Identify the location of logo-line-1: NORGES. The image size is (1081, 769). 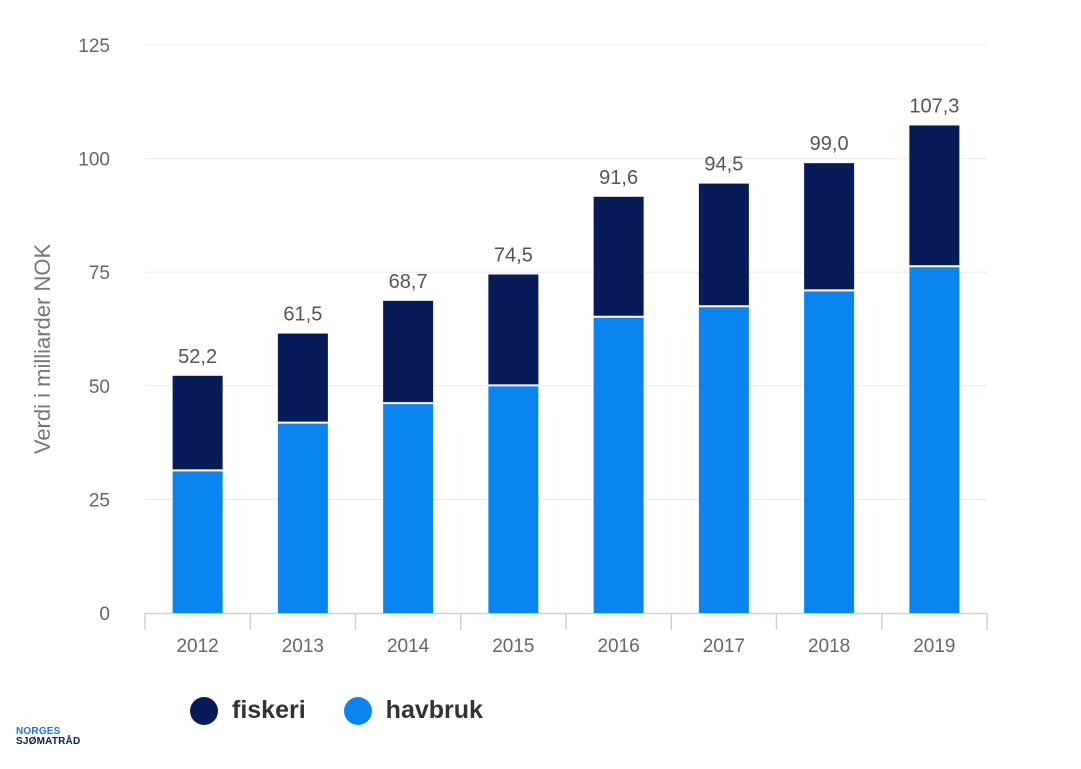
(38, 731).